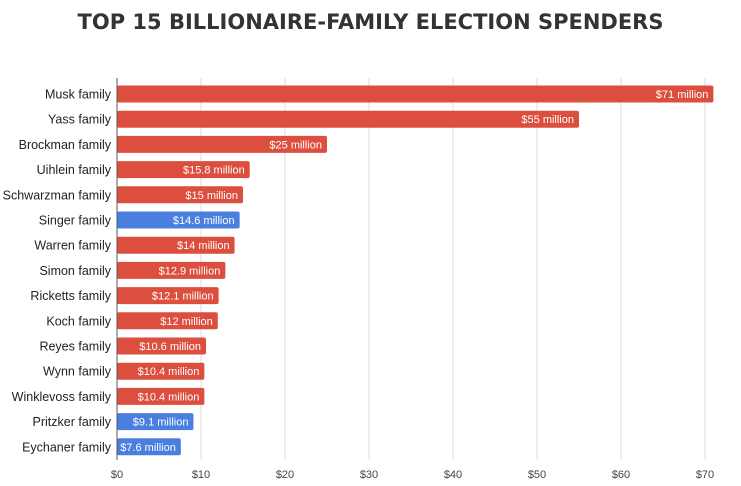 This screenshot has height=486, width=741. I want to click on category-label: Winklevoss family, so click(62, 397).